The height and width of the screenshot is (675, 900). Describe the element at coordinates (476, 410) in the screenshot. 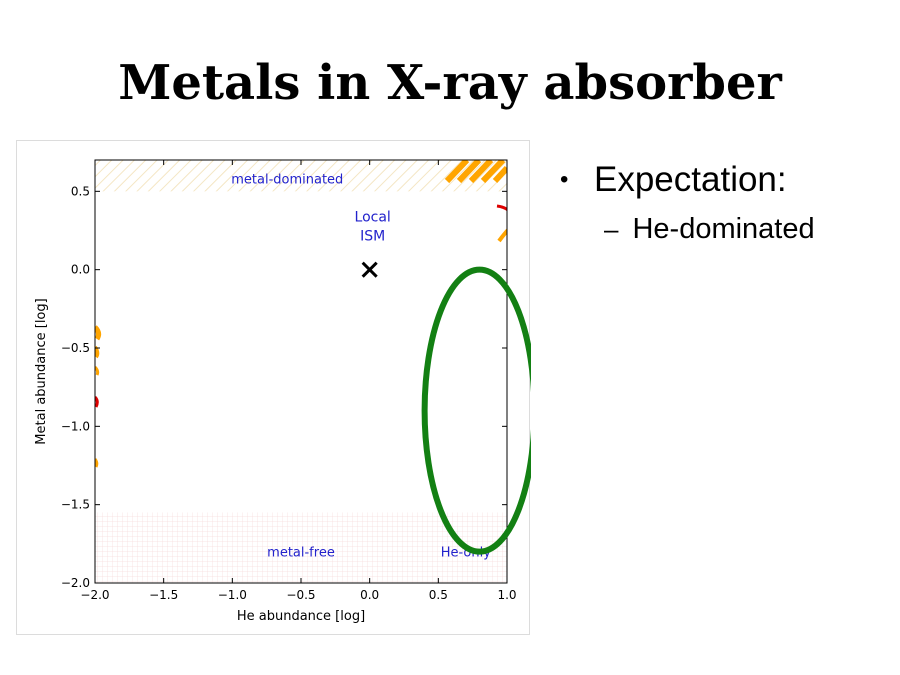

I see `highlight-ellipse` at that location.